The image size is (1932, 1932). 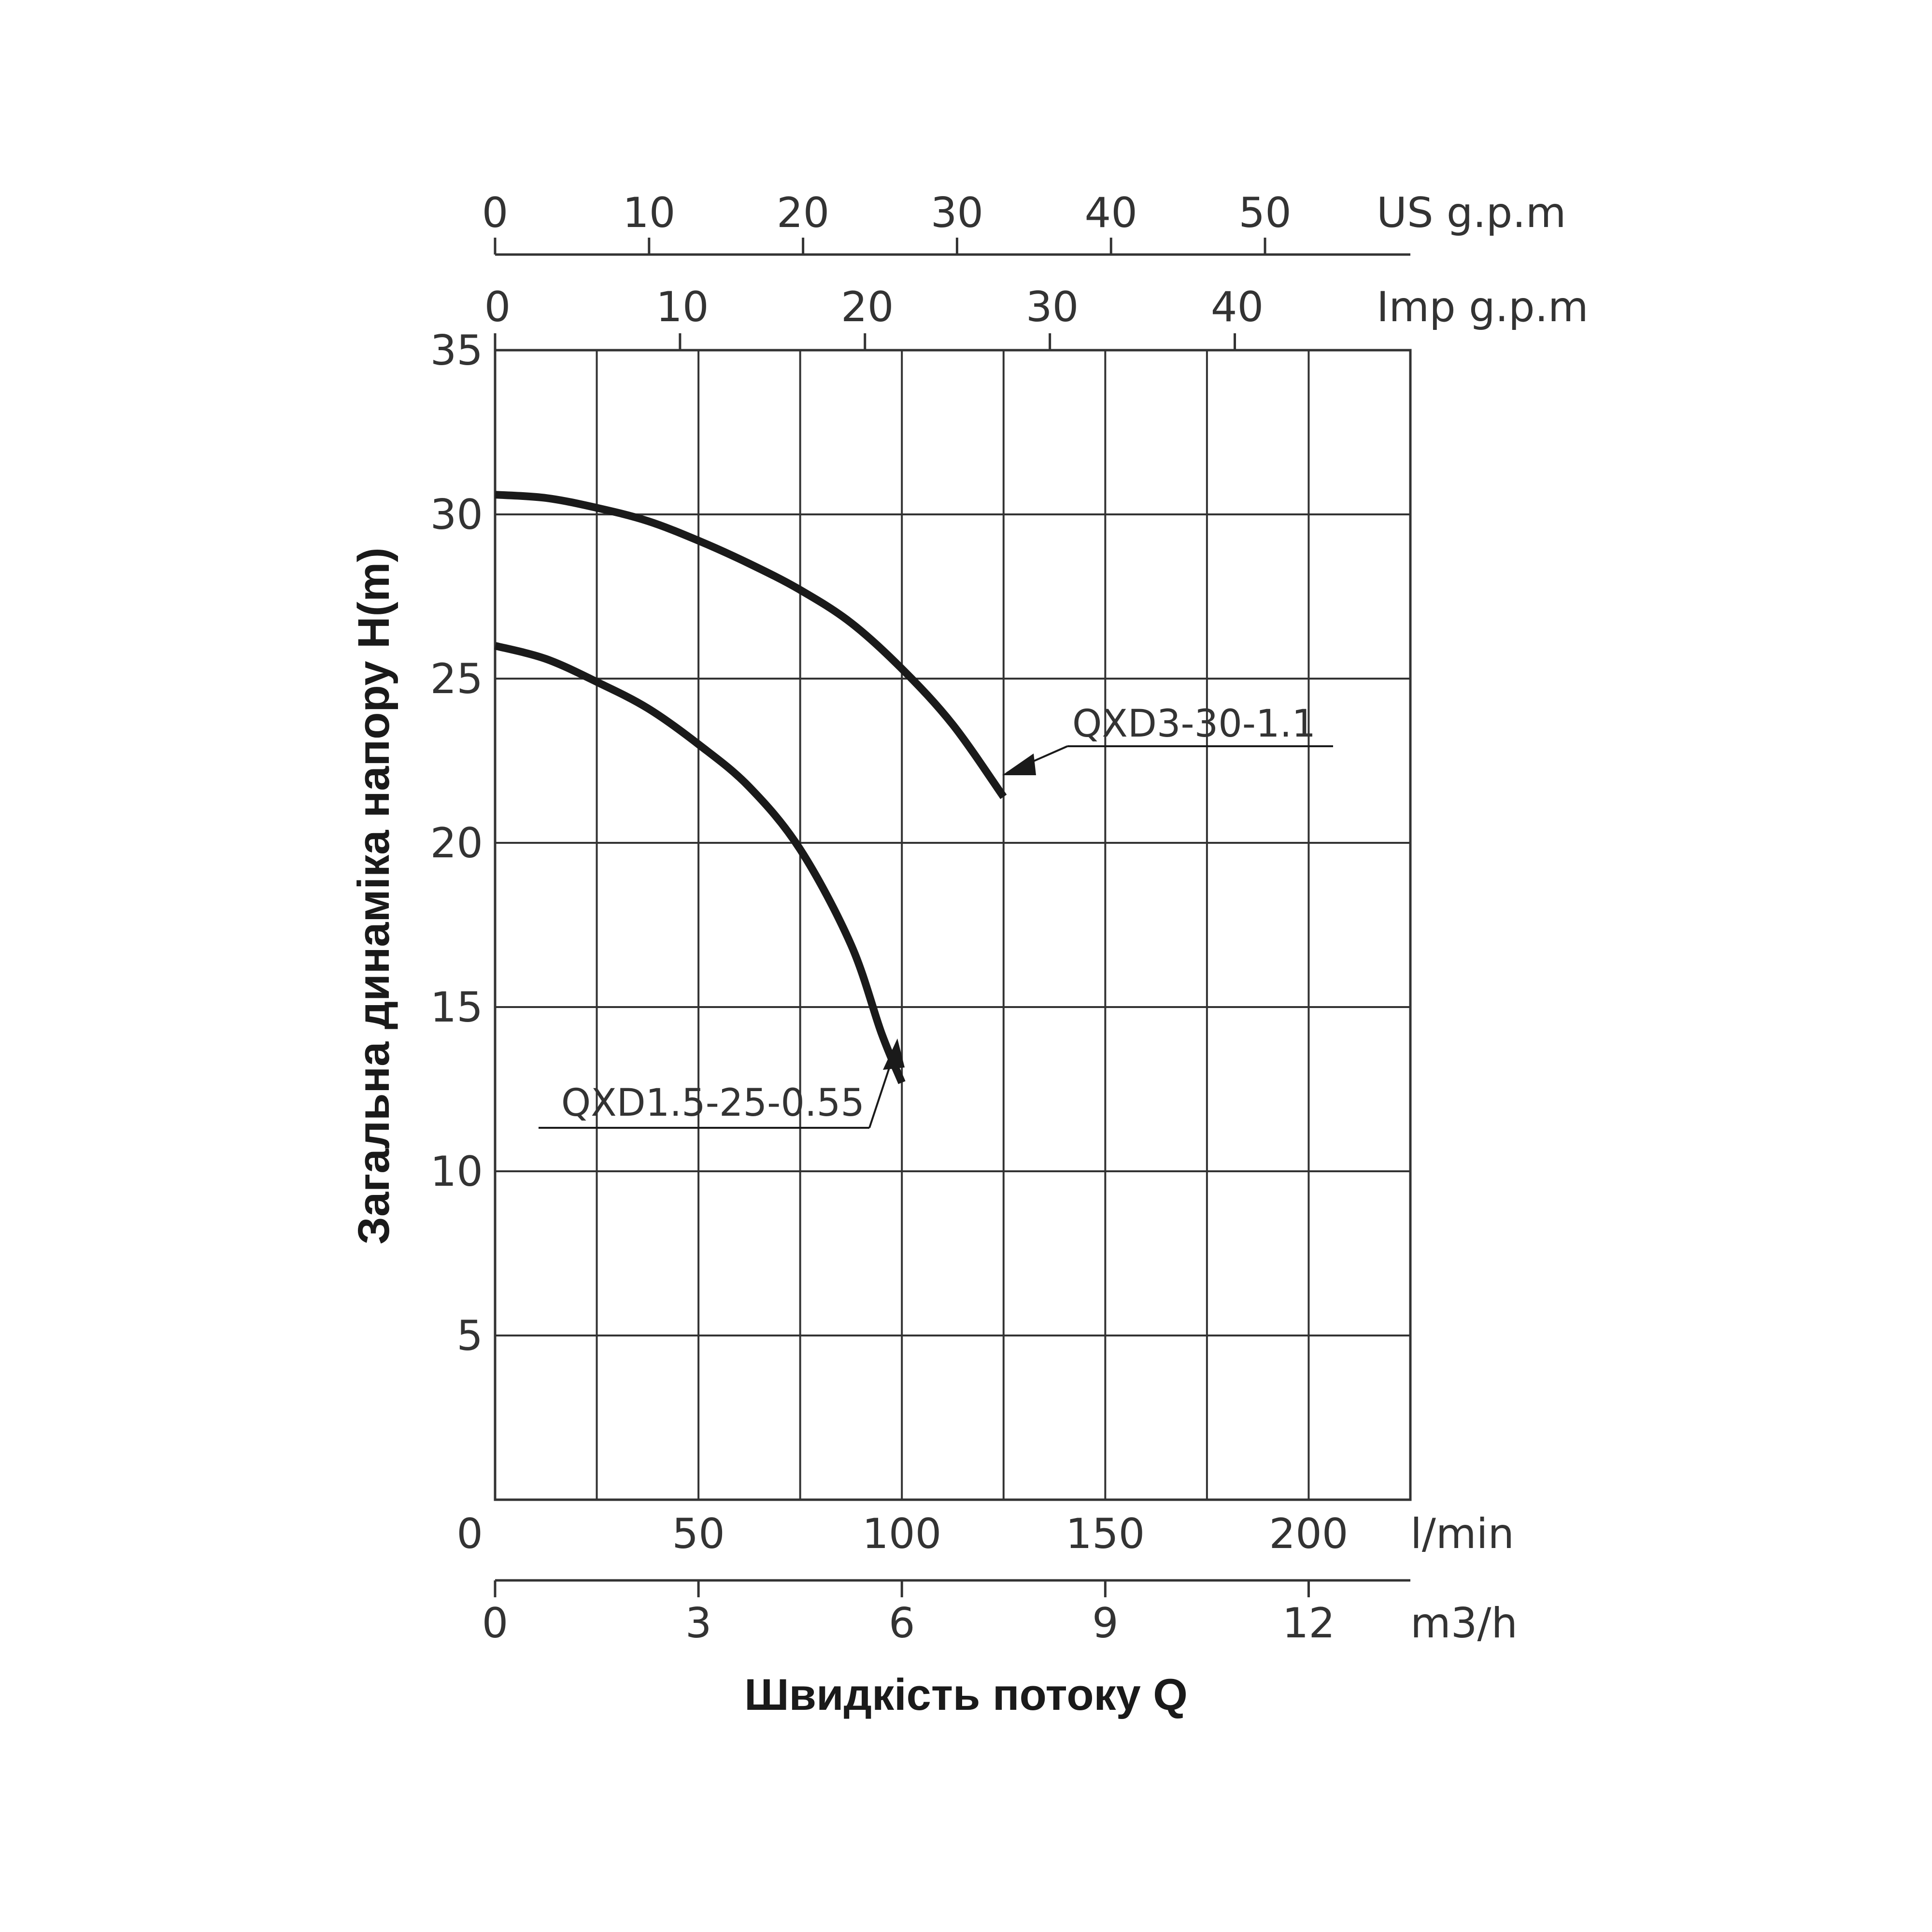 I want to click on imp-gpm-tick-label: 0, so click(x=497, y=307).